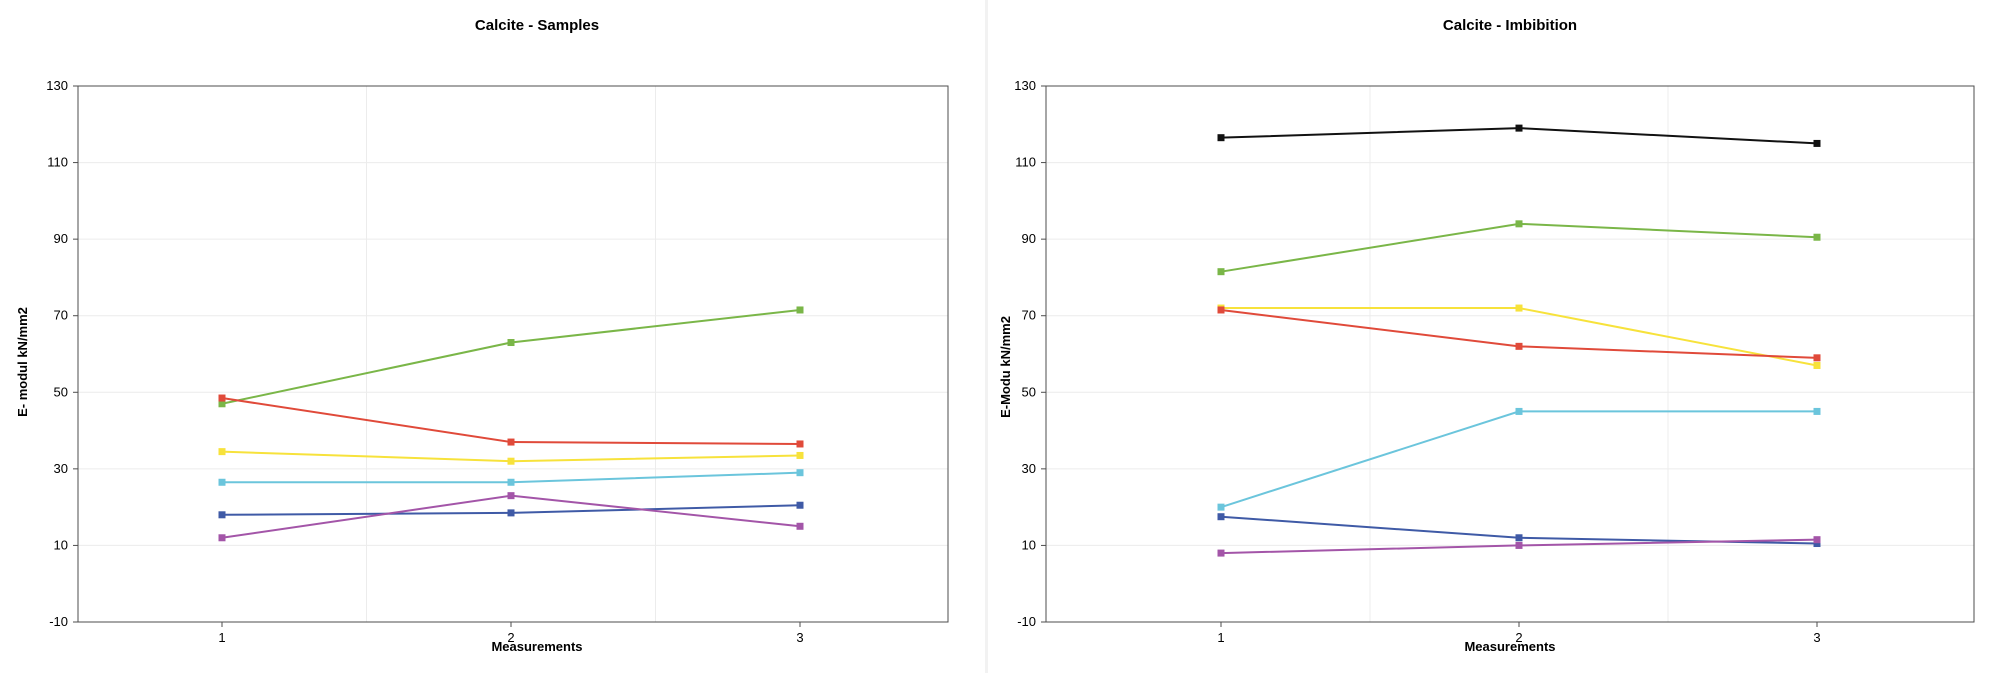 The image size is (2000, 673). Describe the element at coordinates (1005, 367) in the screenshot. I see `y-axis-label: E-Modu kN/mm2` at that location.